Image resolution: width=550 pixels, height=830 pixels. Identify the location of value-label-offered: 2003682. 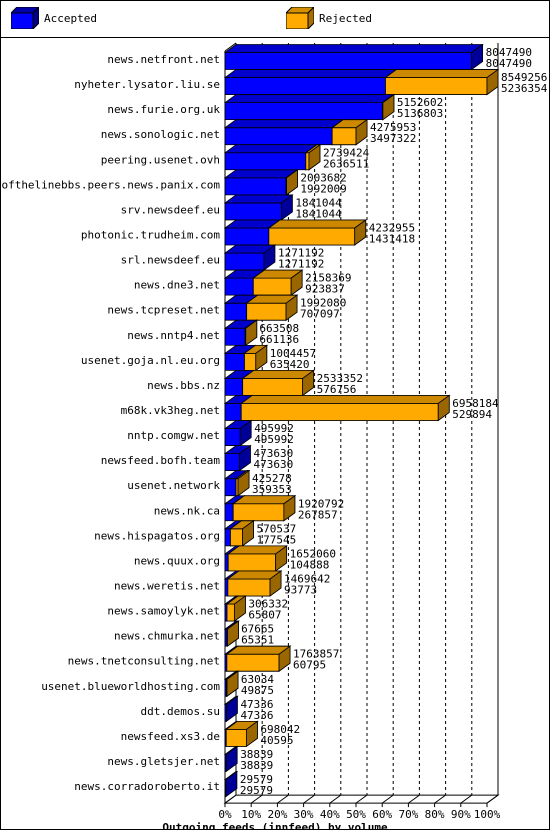
(323, 177).